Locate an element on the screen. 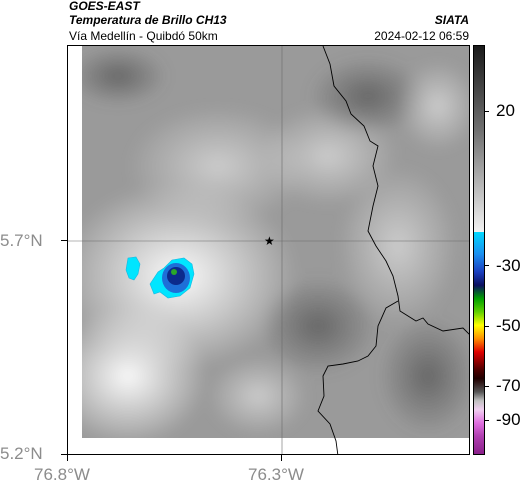 Image resolution: width=526 pixels, height=491 pixels. star-marker-icon: ★ is located at coordinates (269, 241).